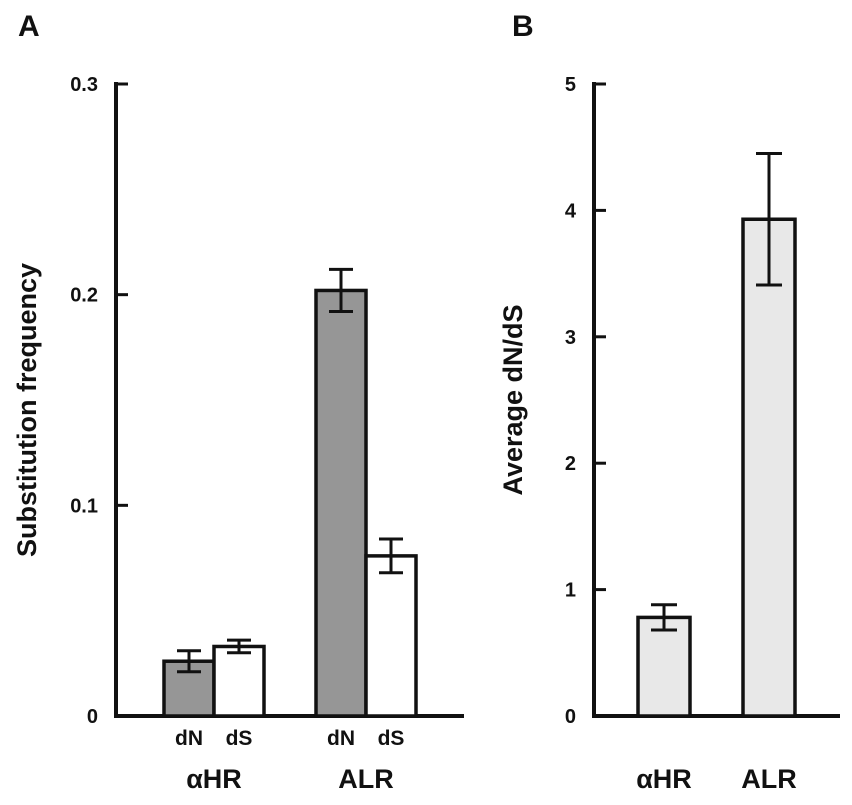 The image size is (852, 805). What do you see at coordinates (570, 338) in the screenshot?
I see `panel-b-y-tick-label: 3` at bounding box center [570, 338].